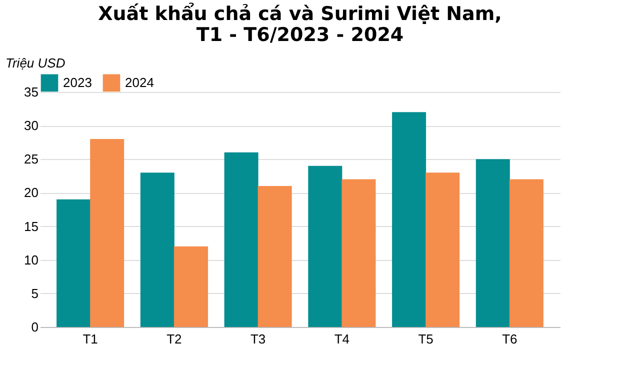 This screenshot has width=620, height=378. Describe the element at coordinates (174, 339) in the screenshot. I see `x-tick-label: T2` at that location.